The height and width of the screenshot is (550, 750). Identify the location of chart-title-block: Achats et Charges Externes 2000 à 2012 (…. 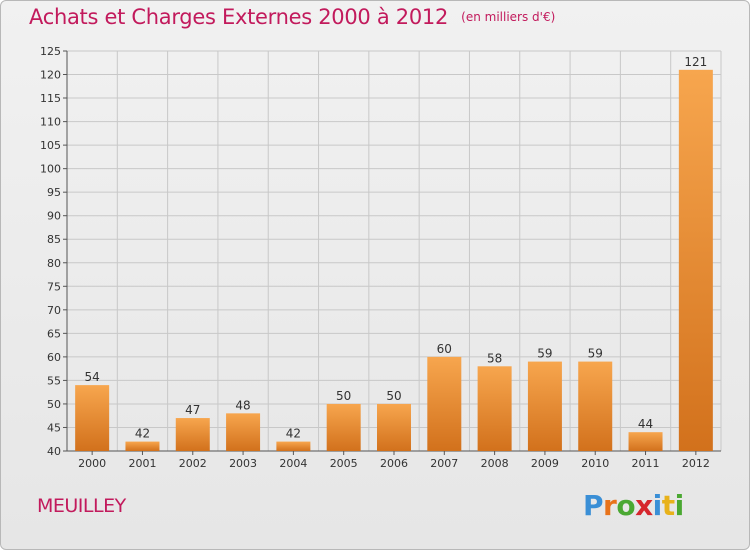
(292, 17).